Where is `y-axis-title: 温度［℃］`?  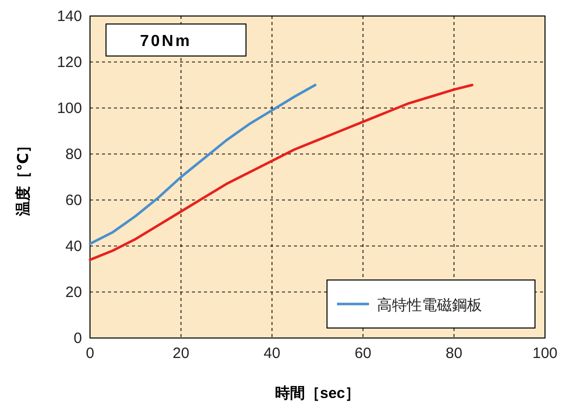 y-axis-title: 温度［℃］ is located at coordinates (23, 178).